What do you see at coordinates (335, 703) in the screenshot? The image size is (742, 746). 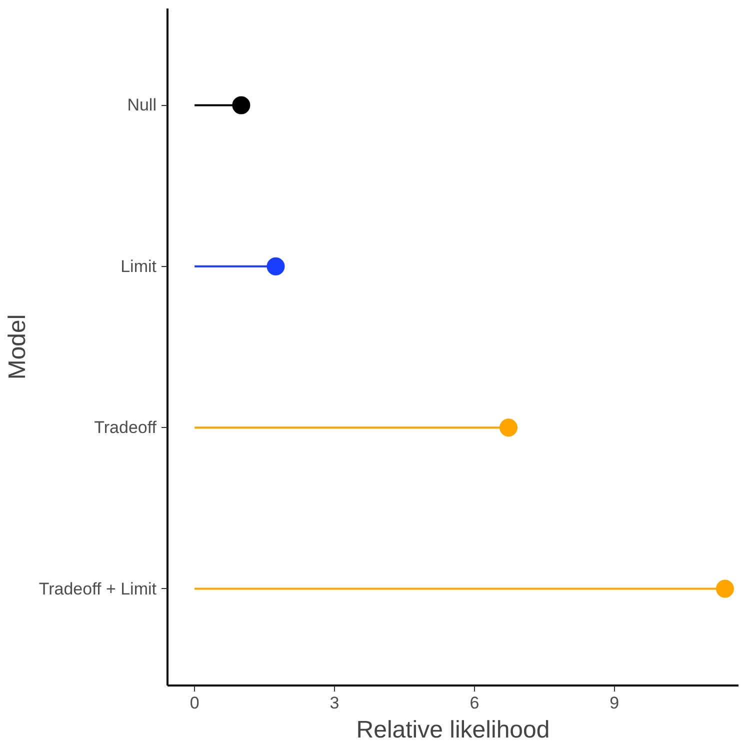 I see `x-tick-label: 3` at bounding box center [335, 703].